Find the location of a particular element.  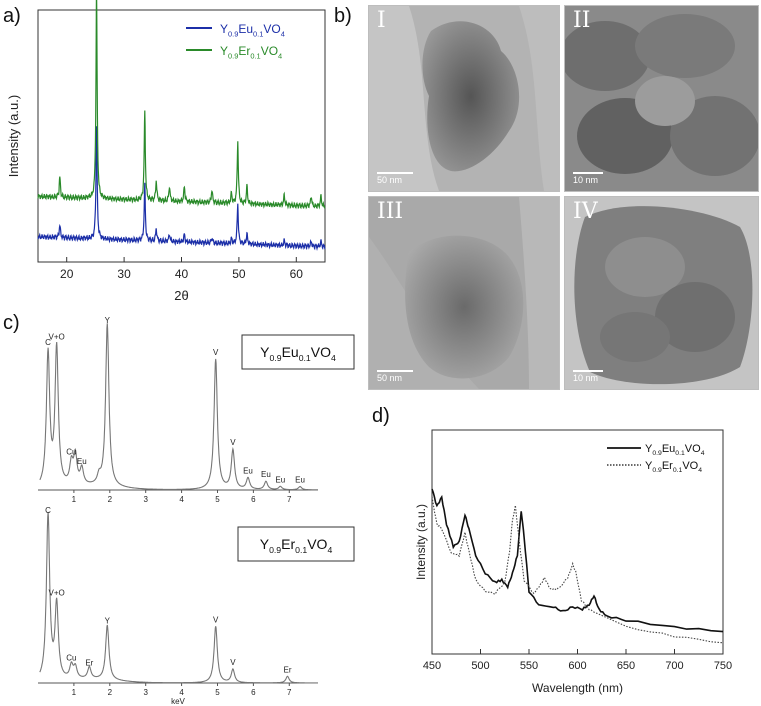

edx-eu-peak-label-5: V is located at coordinates (216, 352).